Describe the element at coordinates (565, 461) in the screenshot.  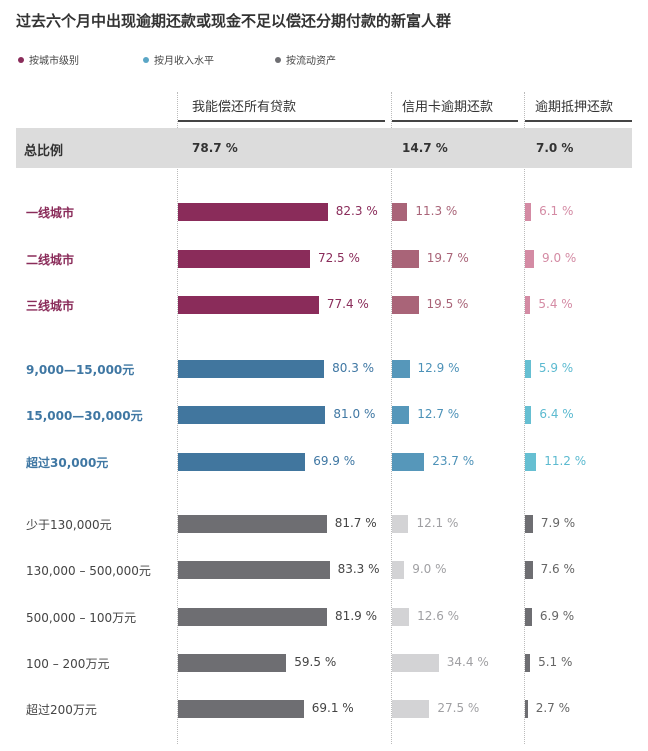
I see `value-label-mortgage-late: 11.2 %` at that location.